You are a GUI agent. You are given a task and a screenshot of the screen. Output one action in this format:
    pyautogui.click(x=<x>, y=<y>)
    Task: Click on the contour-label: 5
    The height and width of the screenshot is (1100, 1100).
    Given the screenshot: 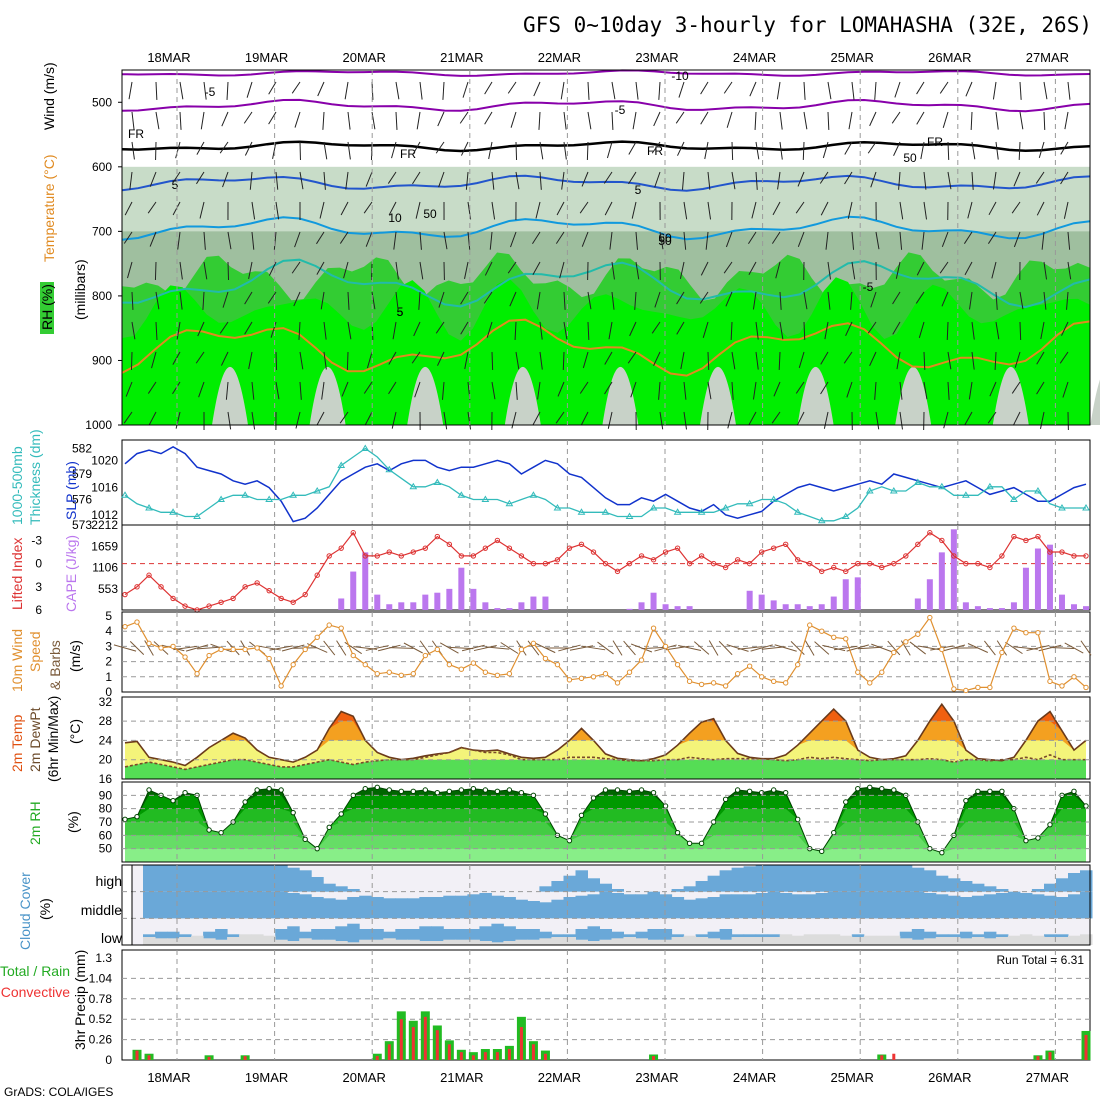 What is the action you would take?
    pyautogui.click(x=175, y=185)
    